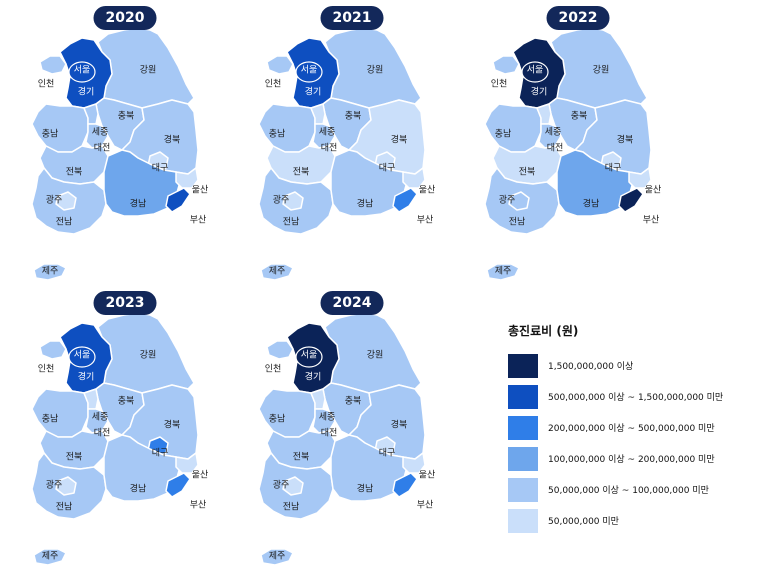 The image size is (768, 576). I want to click on map-panel-2024: 서울 인천 경기 강원 충북 충남 세종 대전 경북 대구 전북 광주 전남 경남 울산 부산 제주 2024, so click(352, 427).